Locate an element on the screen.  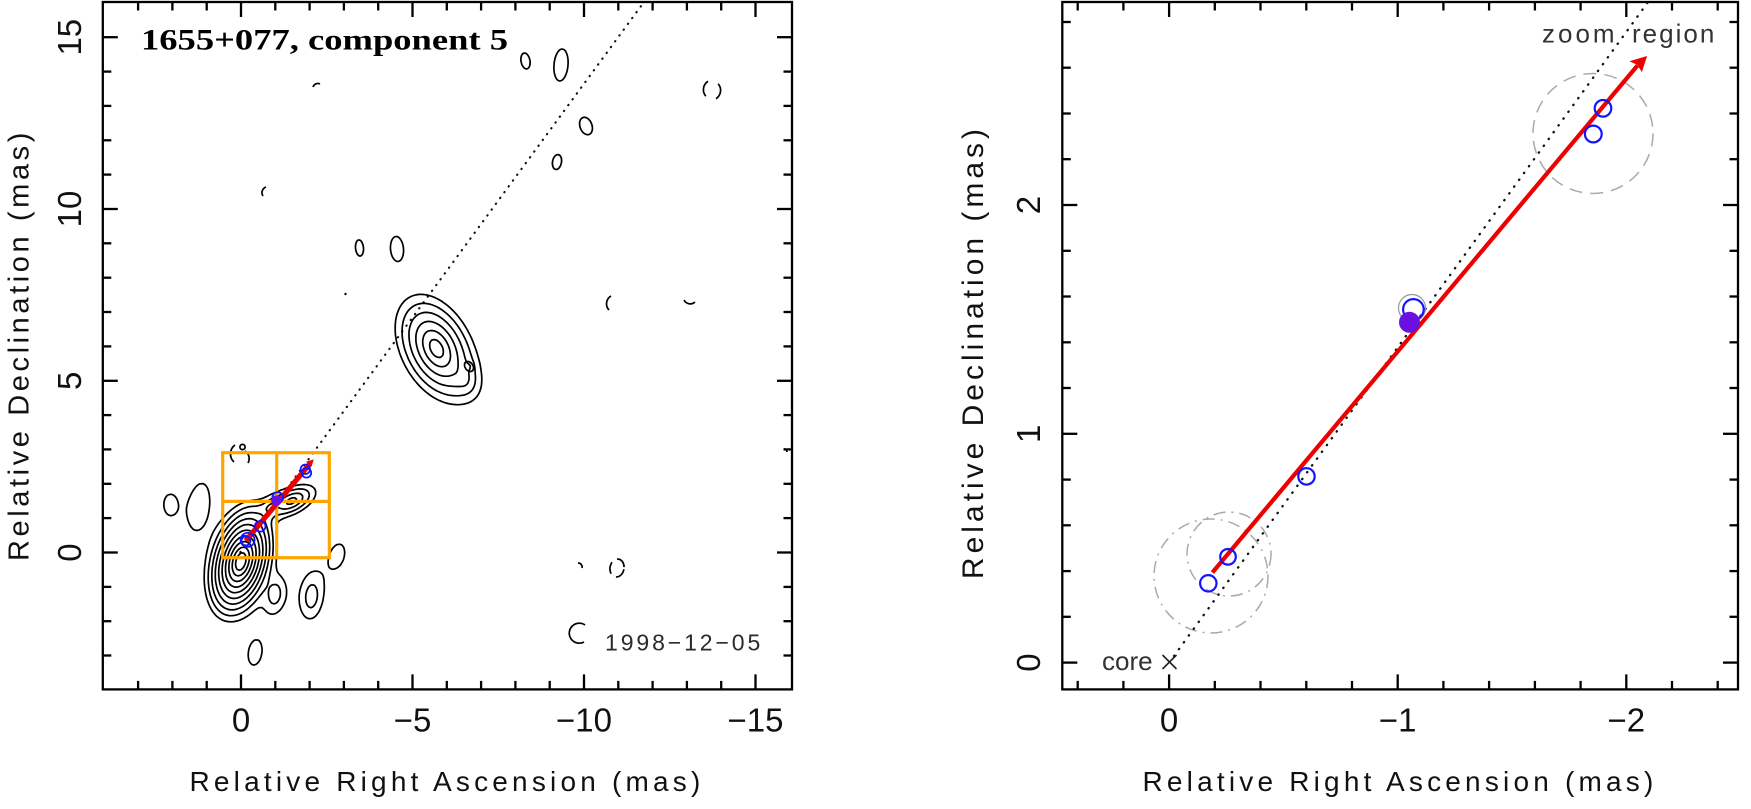
svg-text: −5 is located at coordinates (413, 720).